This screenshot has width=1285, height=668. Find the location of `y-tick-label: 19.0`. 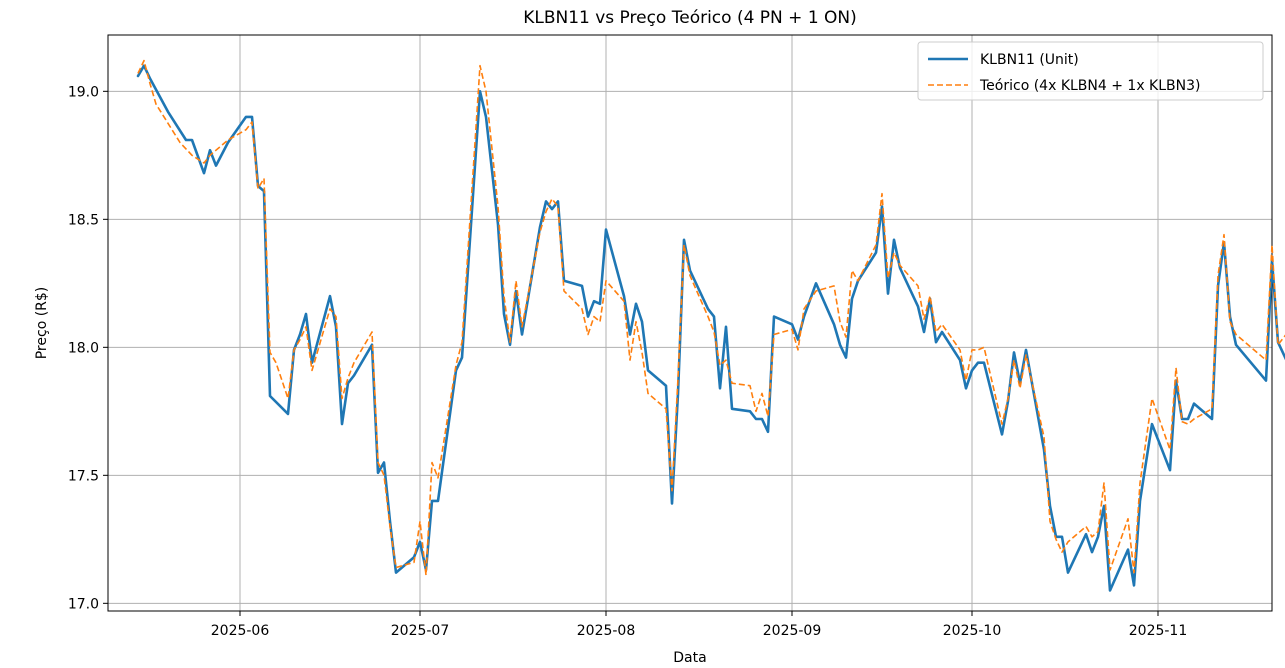

y-tick-label: 19.0 is located at coordinates (83, 92).